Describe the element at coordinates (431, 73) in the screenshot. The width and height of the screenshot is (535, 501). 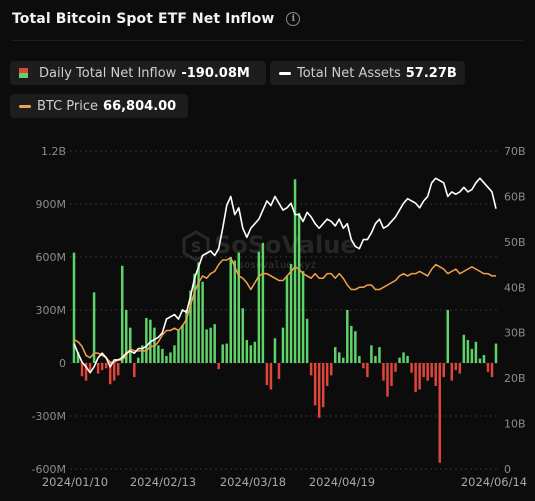
I see `legend-assets-value: 57.27B` at that location.